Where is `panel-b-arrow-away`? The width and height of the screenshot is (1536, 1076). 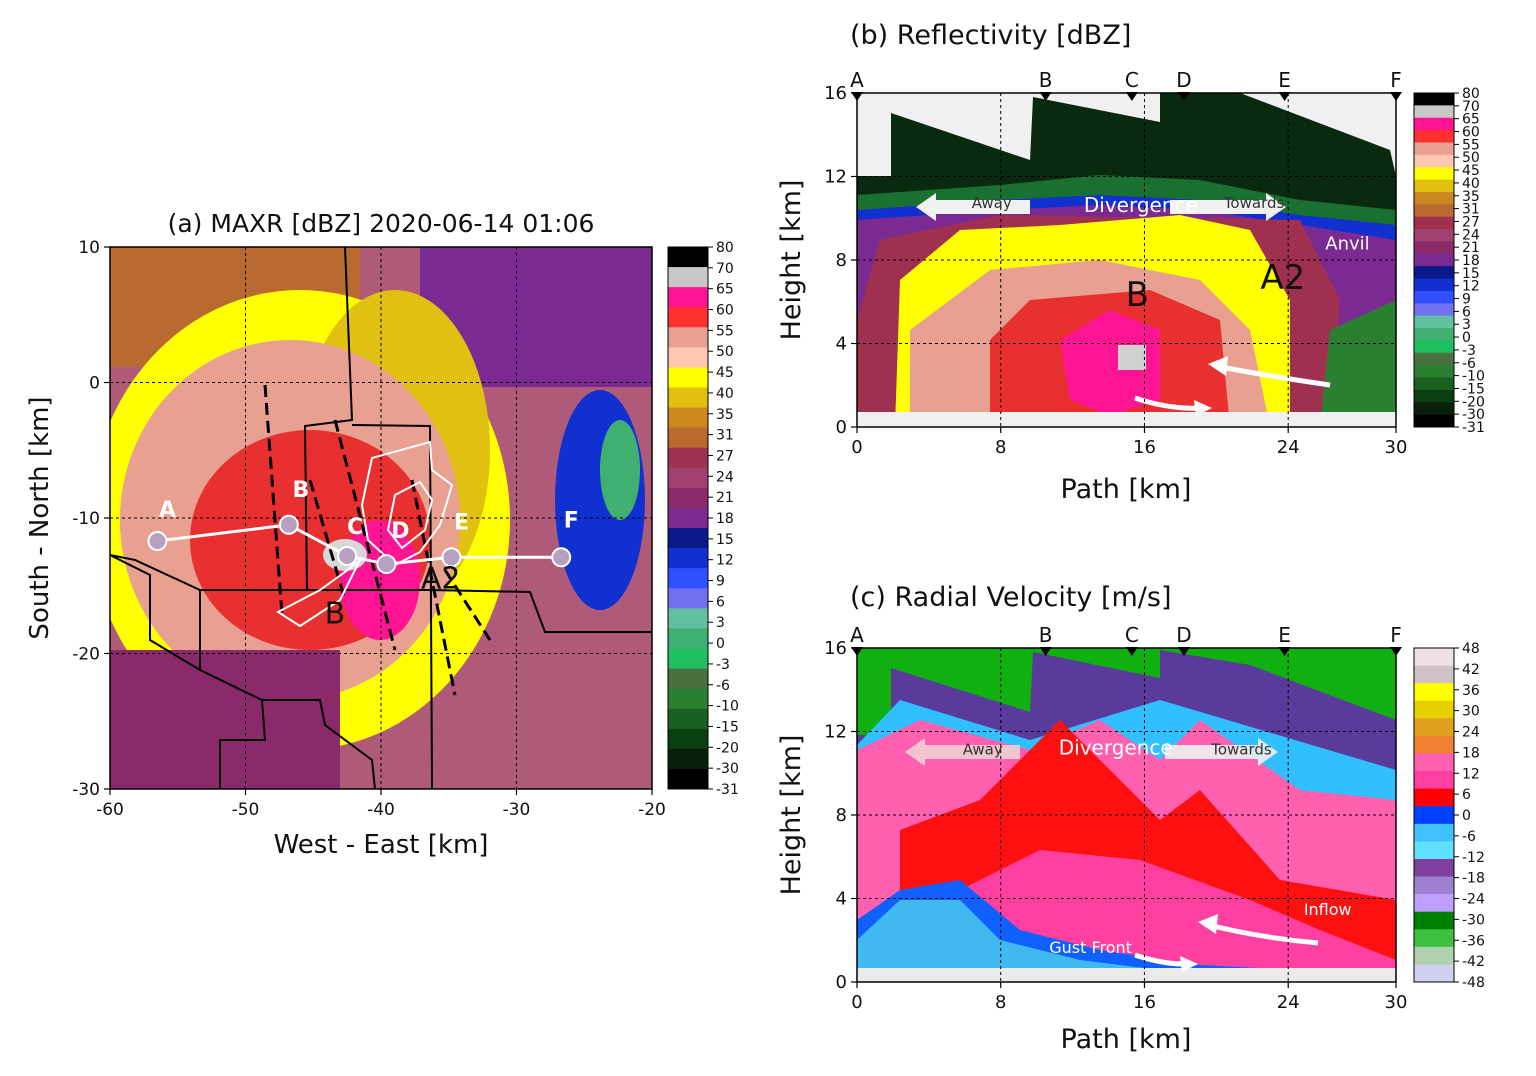 panel-b-arrow-away is located at coordinates (973, 207).